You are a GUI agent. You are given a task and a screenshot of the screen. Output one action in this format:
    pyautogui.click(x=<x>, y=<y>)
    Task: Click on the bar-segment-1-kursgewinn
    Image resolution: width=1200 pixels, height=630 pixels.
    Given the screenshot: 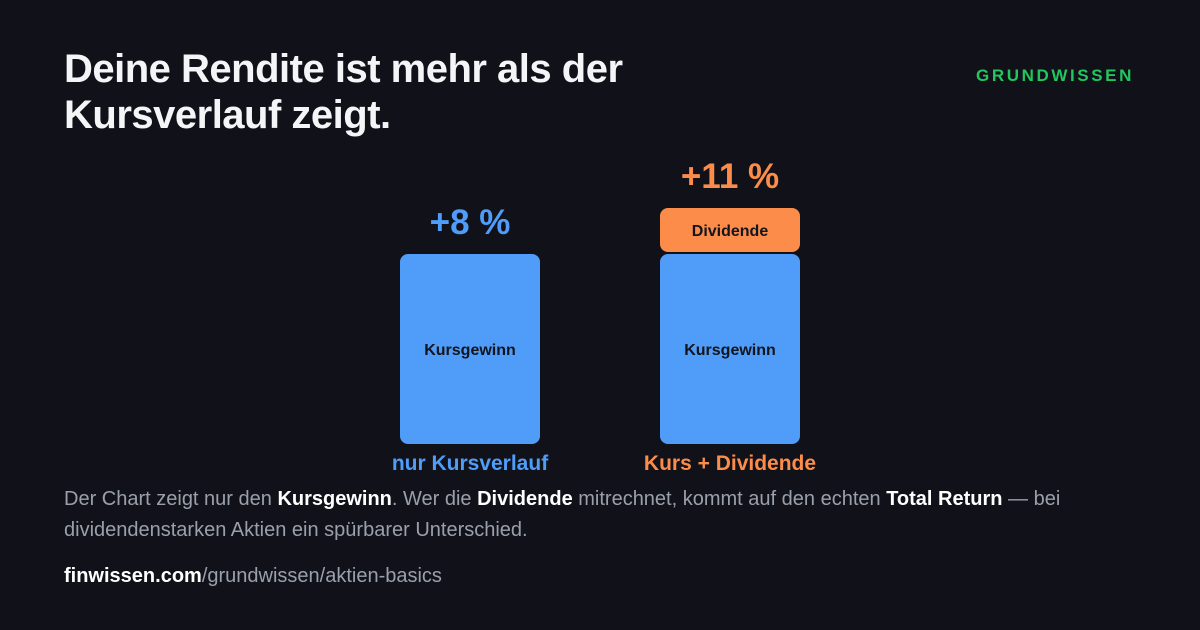 What is the action you would take?
    pyautogui.click(x=470, y=349)
    